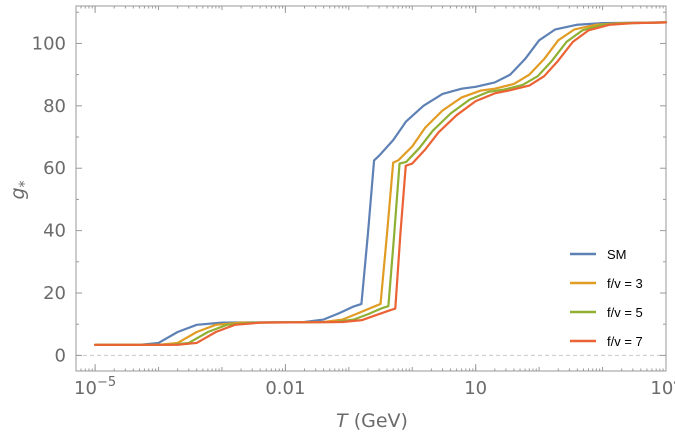 This screenshot has width=675, height=436. I want to click on x-tick-label: 10, so click(475, 388).